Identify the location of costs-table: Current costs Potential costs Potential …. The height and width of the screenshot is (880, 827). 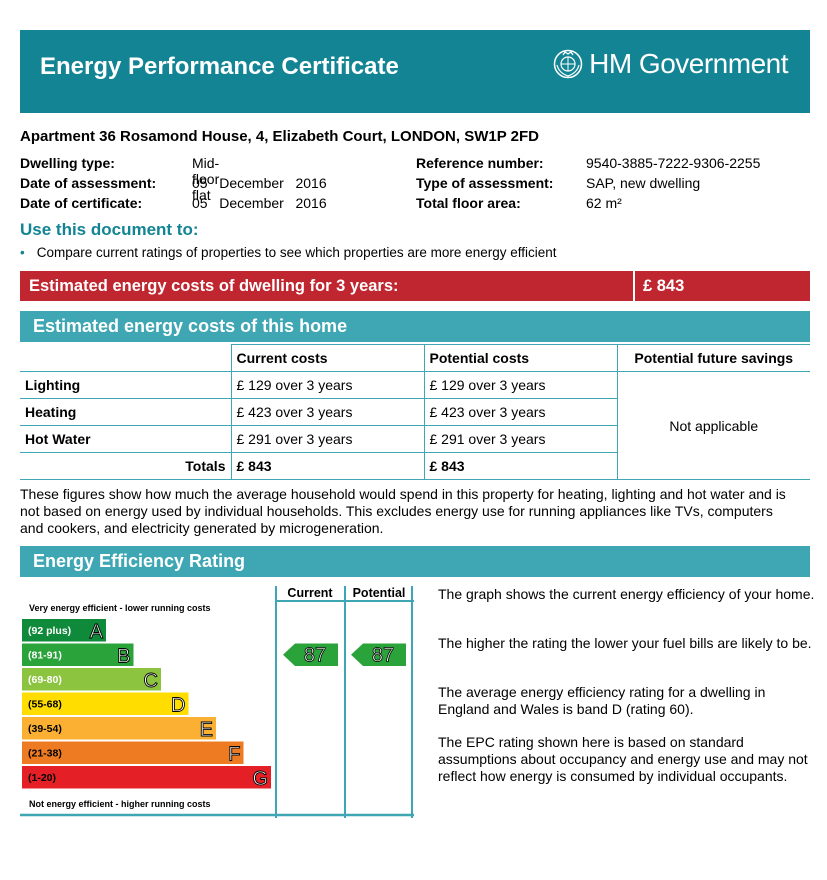
(415, 412).